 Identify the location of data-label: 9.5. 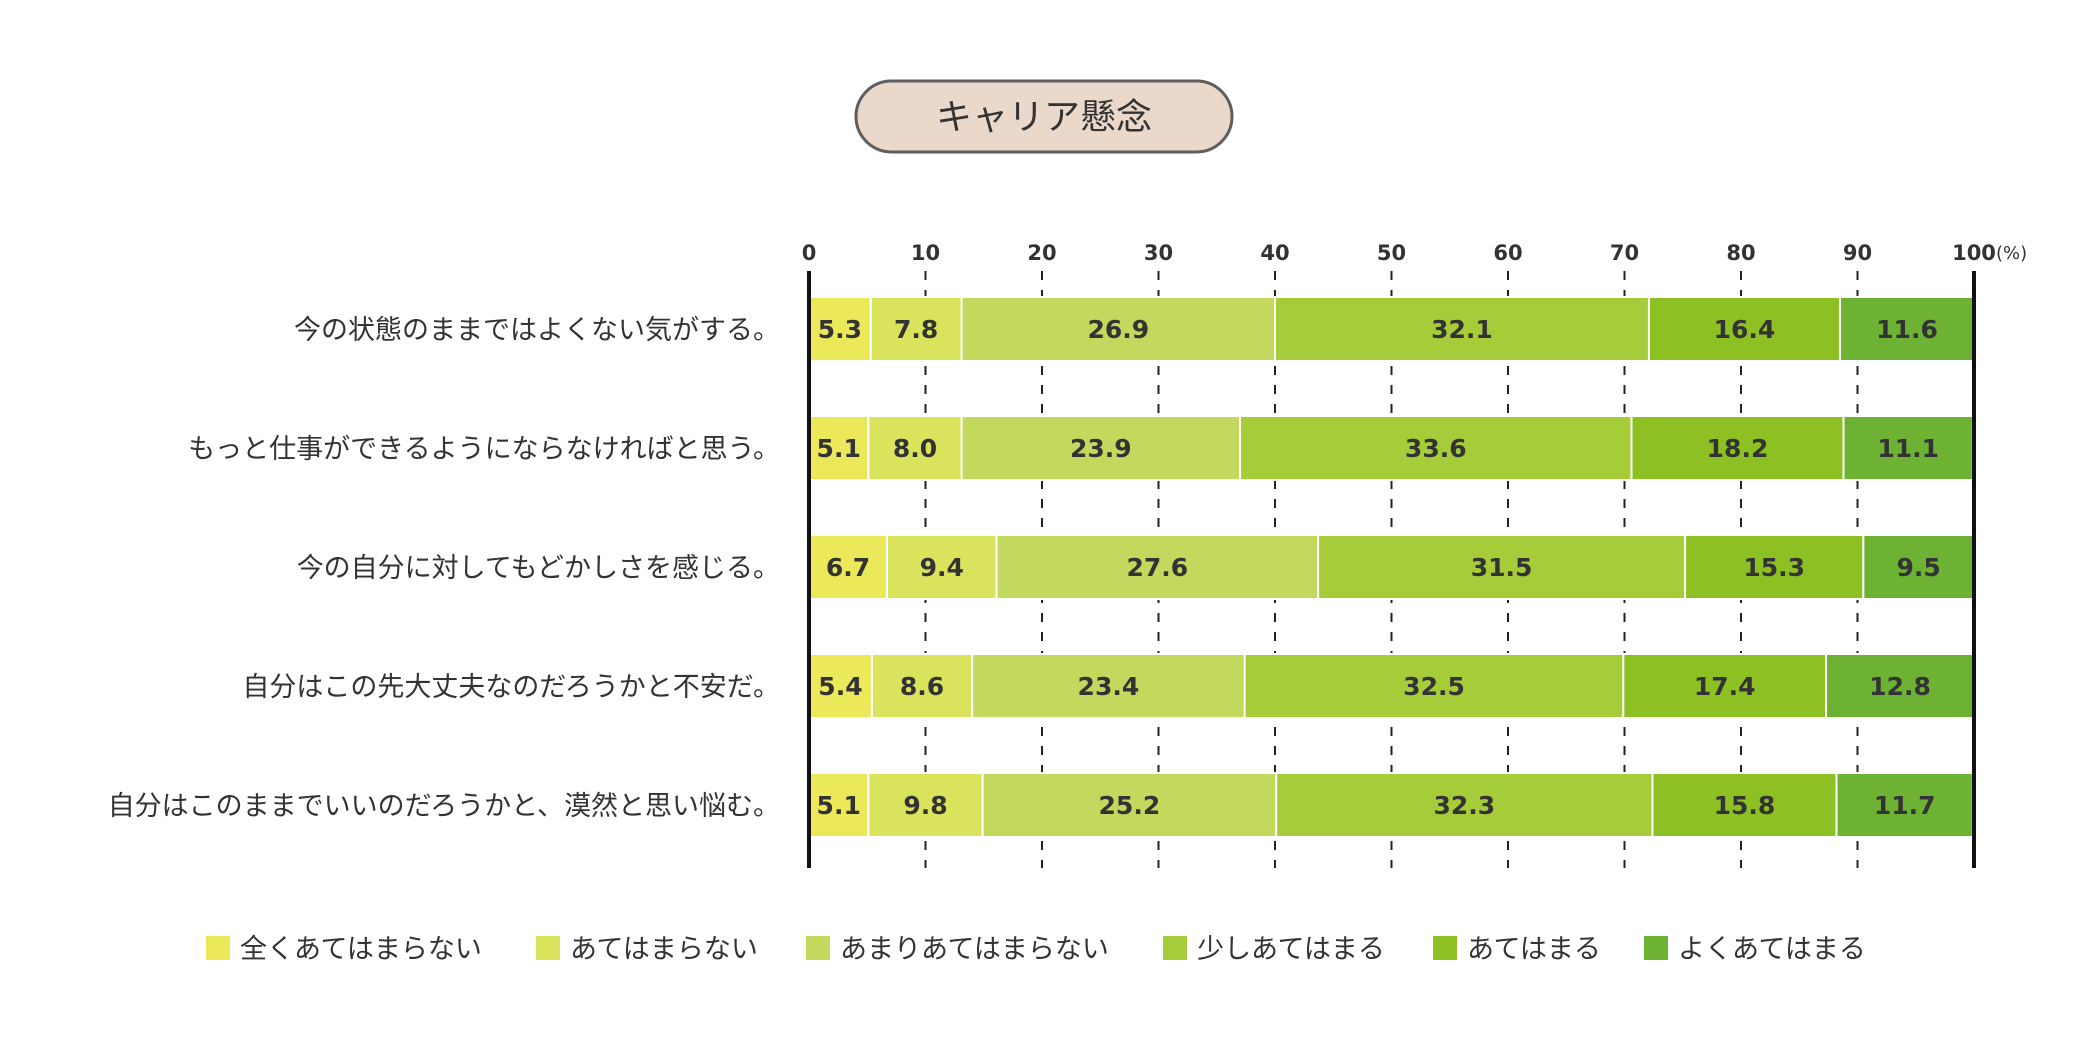
(1919, 567).